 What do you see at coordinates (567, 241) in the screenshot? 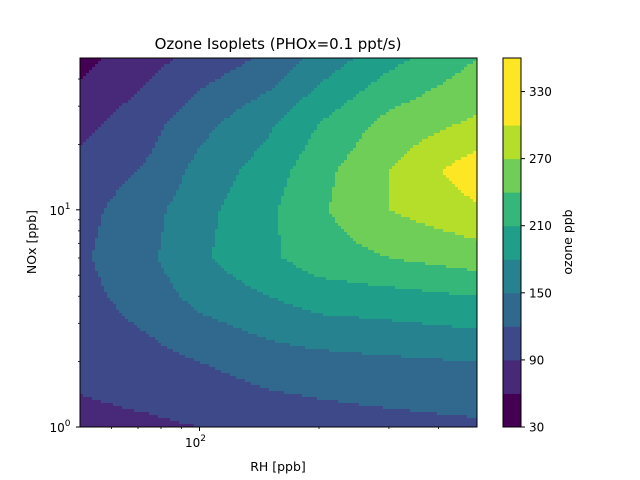
I see `colorbar-label: ozone ppb` at bounding box center [567, 241].